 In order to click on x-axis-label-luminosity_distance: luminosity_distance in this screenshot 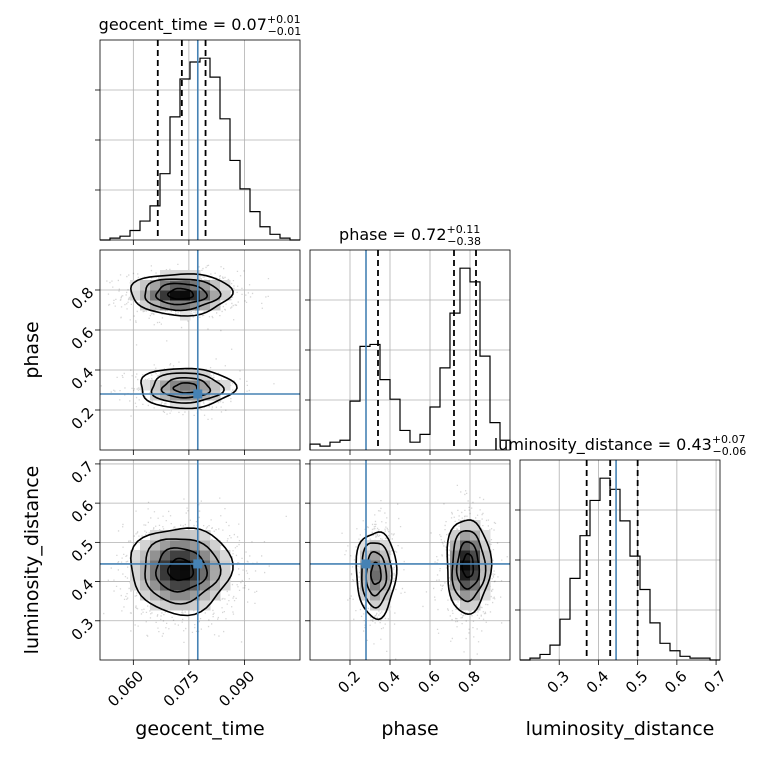, I will do `click(620, 729)`.